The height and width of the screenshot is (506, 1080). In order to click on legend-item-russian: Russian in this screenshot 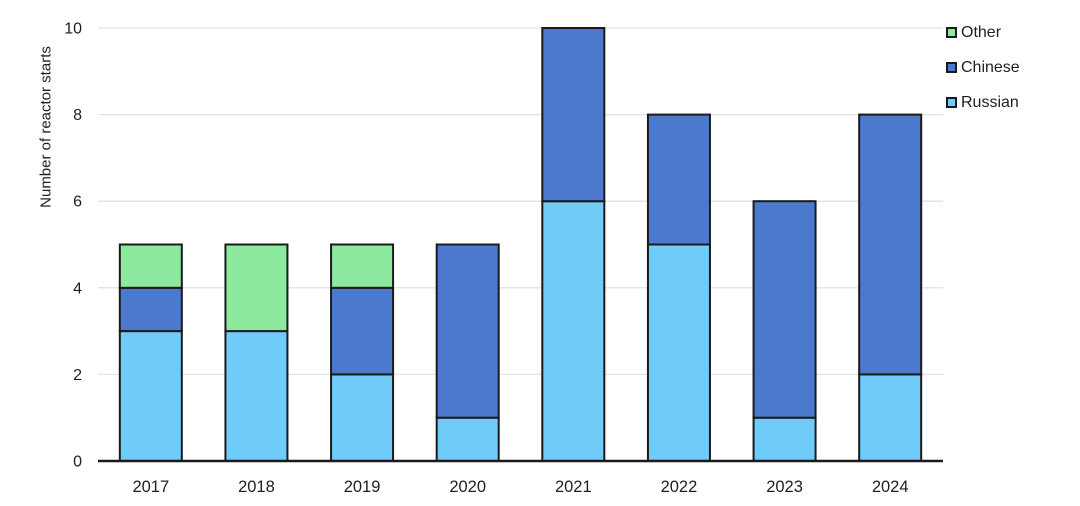, I will do `click(983, 102)`.